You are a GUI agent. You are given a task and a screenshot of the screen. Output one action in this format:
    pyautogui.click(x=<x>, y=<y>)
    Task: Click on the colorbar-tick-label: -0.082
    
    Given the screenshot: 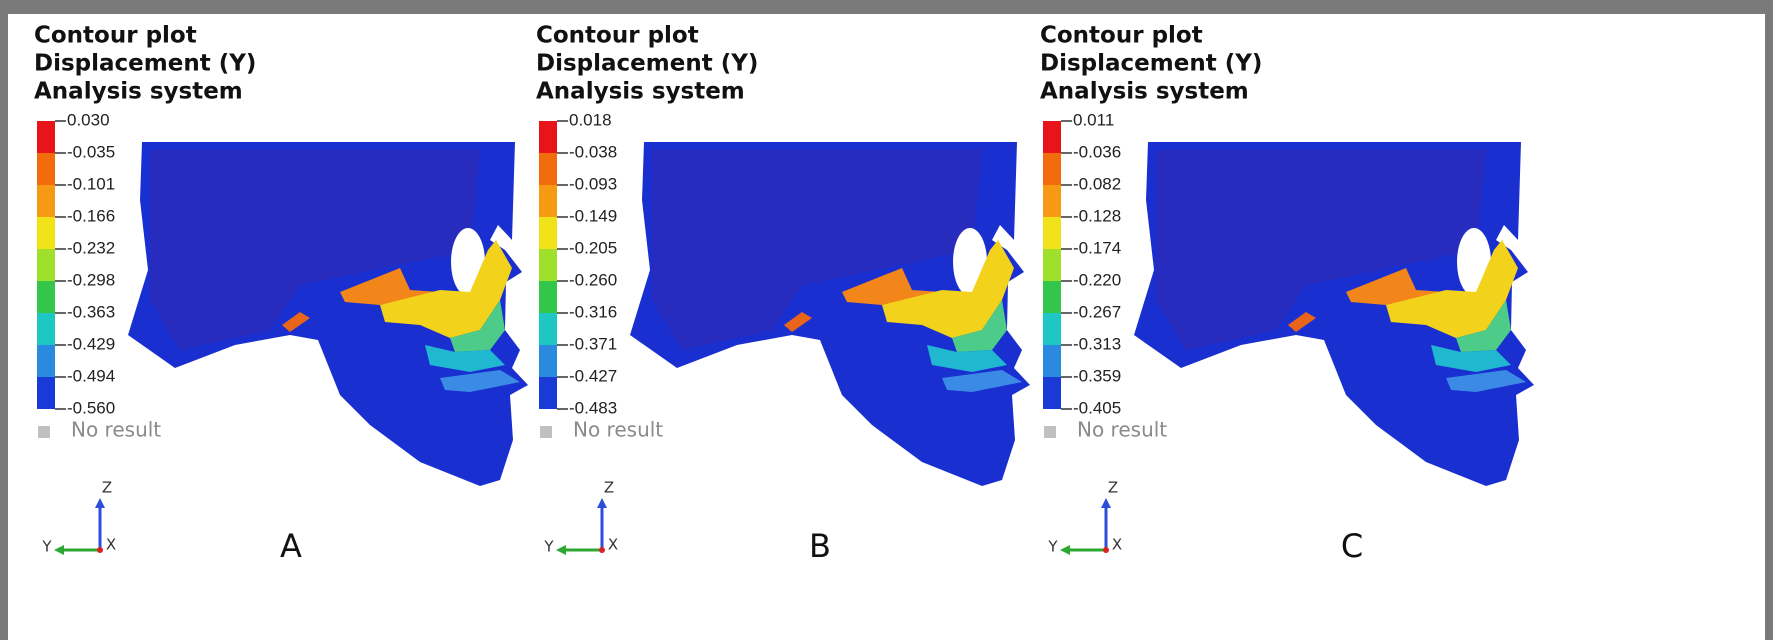 What is the action you would take?
    pyautogui.click(x=1097, y=183)
    